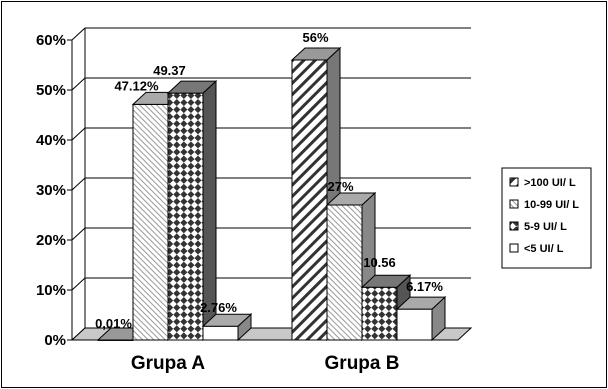 The image size is (608, 389). What do you see at coordinates (550, 183) in the screenshot?
I see `legend-item-label: >100 UI/ L` at bounding box center [550, 183].